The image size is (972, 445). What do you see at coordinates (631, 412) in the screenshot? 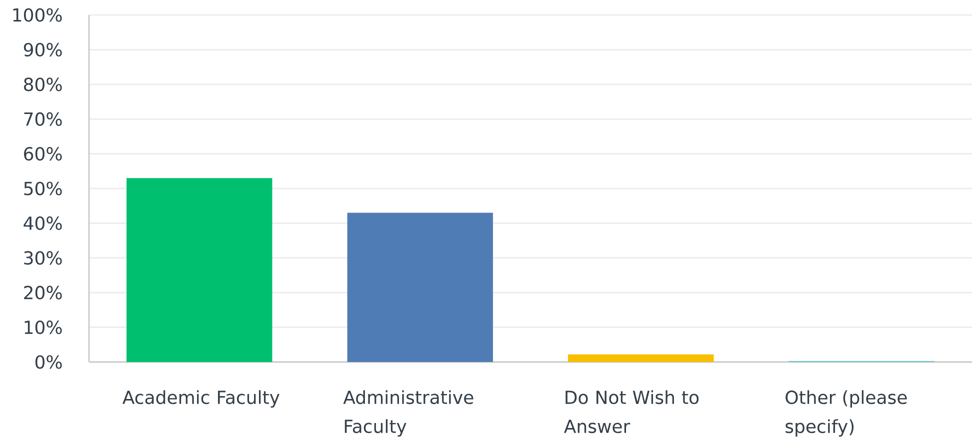
I see `x-tick-label: Do Not Wish to Answer` at bounding box center [631, 412].